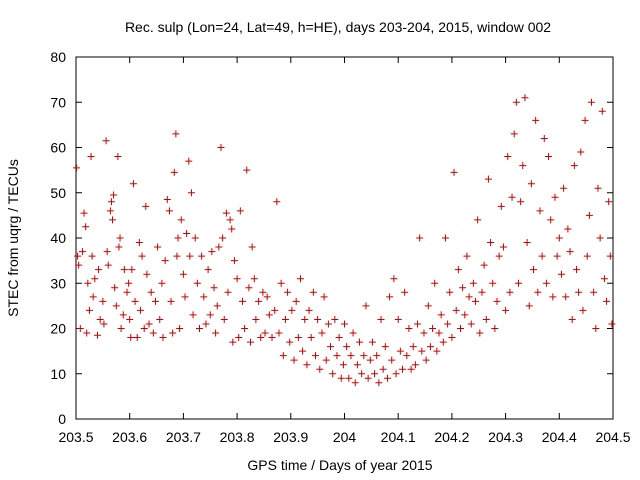  Describe the element at coordinates (345, 437) in the screenshot. I see `x-tick-label: 204` at that location.